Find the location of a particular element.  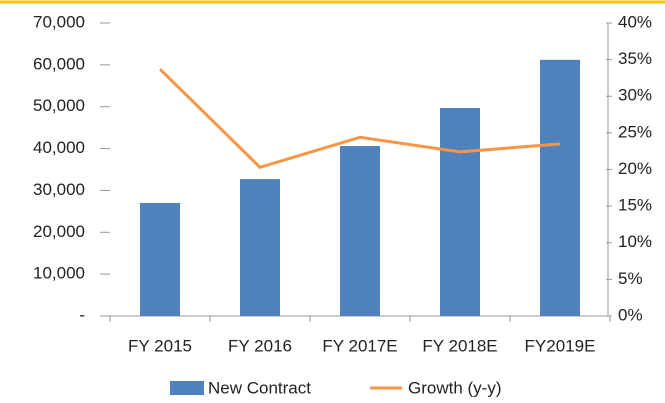

y-tick-label: 20,000 is located at coordinates (59, 231).